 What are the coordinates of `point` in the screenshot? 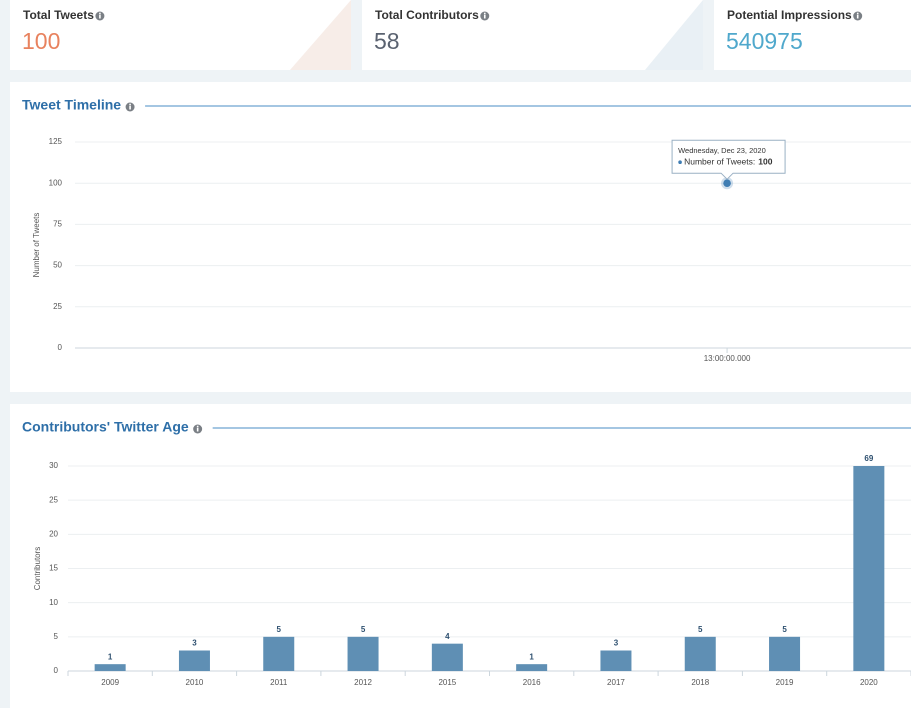 It's located at (727, 183).